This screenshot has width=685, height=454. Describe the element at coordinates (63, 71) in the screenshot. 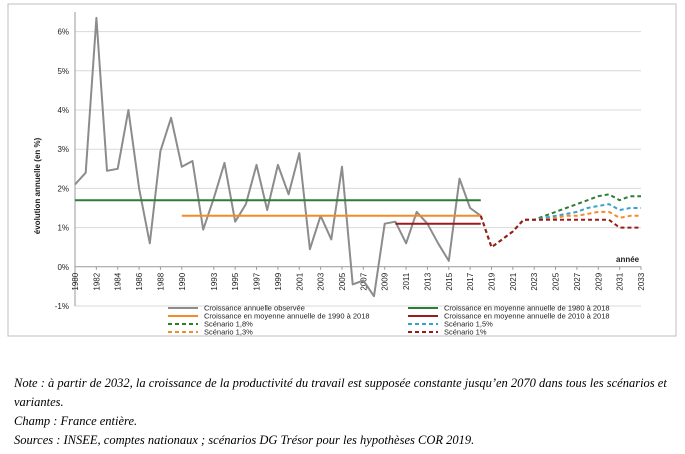

I see `y-tick-label: 5%` at that location.